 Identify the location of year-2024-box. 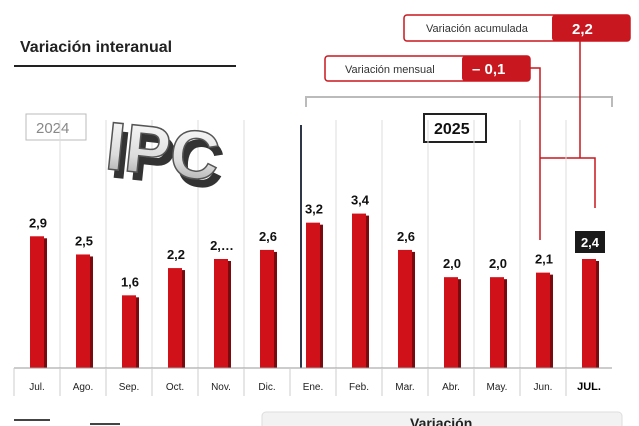
(56, 127).